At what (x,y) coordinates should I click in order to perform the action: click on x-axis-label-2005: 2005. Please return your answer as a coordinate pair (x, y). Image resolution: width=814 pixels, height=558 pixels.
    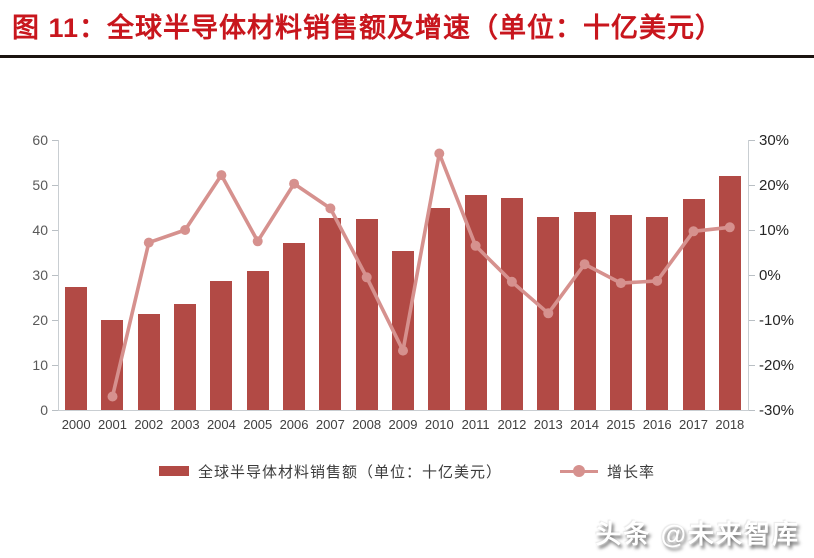
    Looking at the image, I should click on (258, 424).